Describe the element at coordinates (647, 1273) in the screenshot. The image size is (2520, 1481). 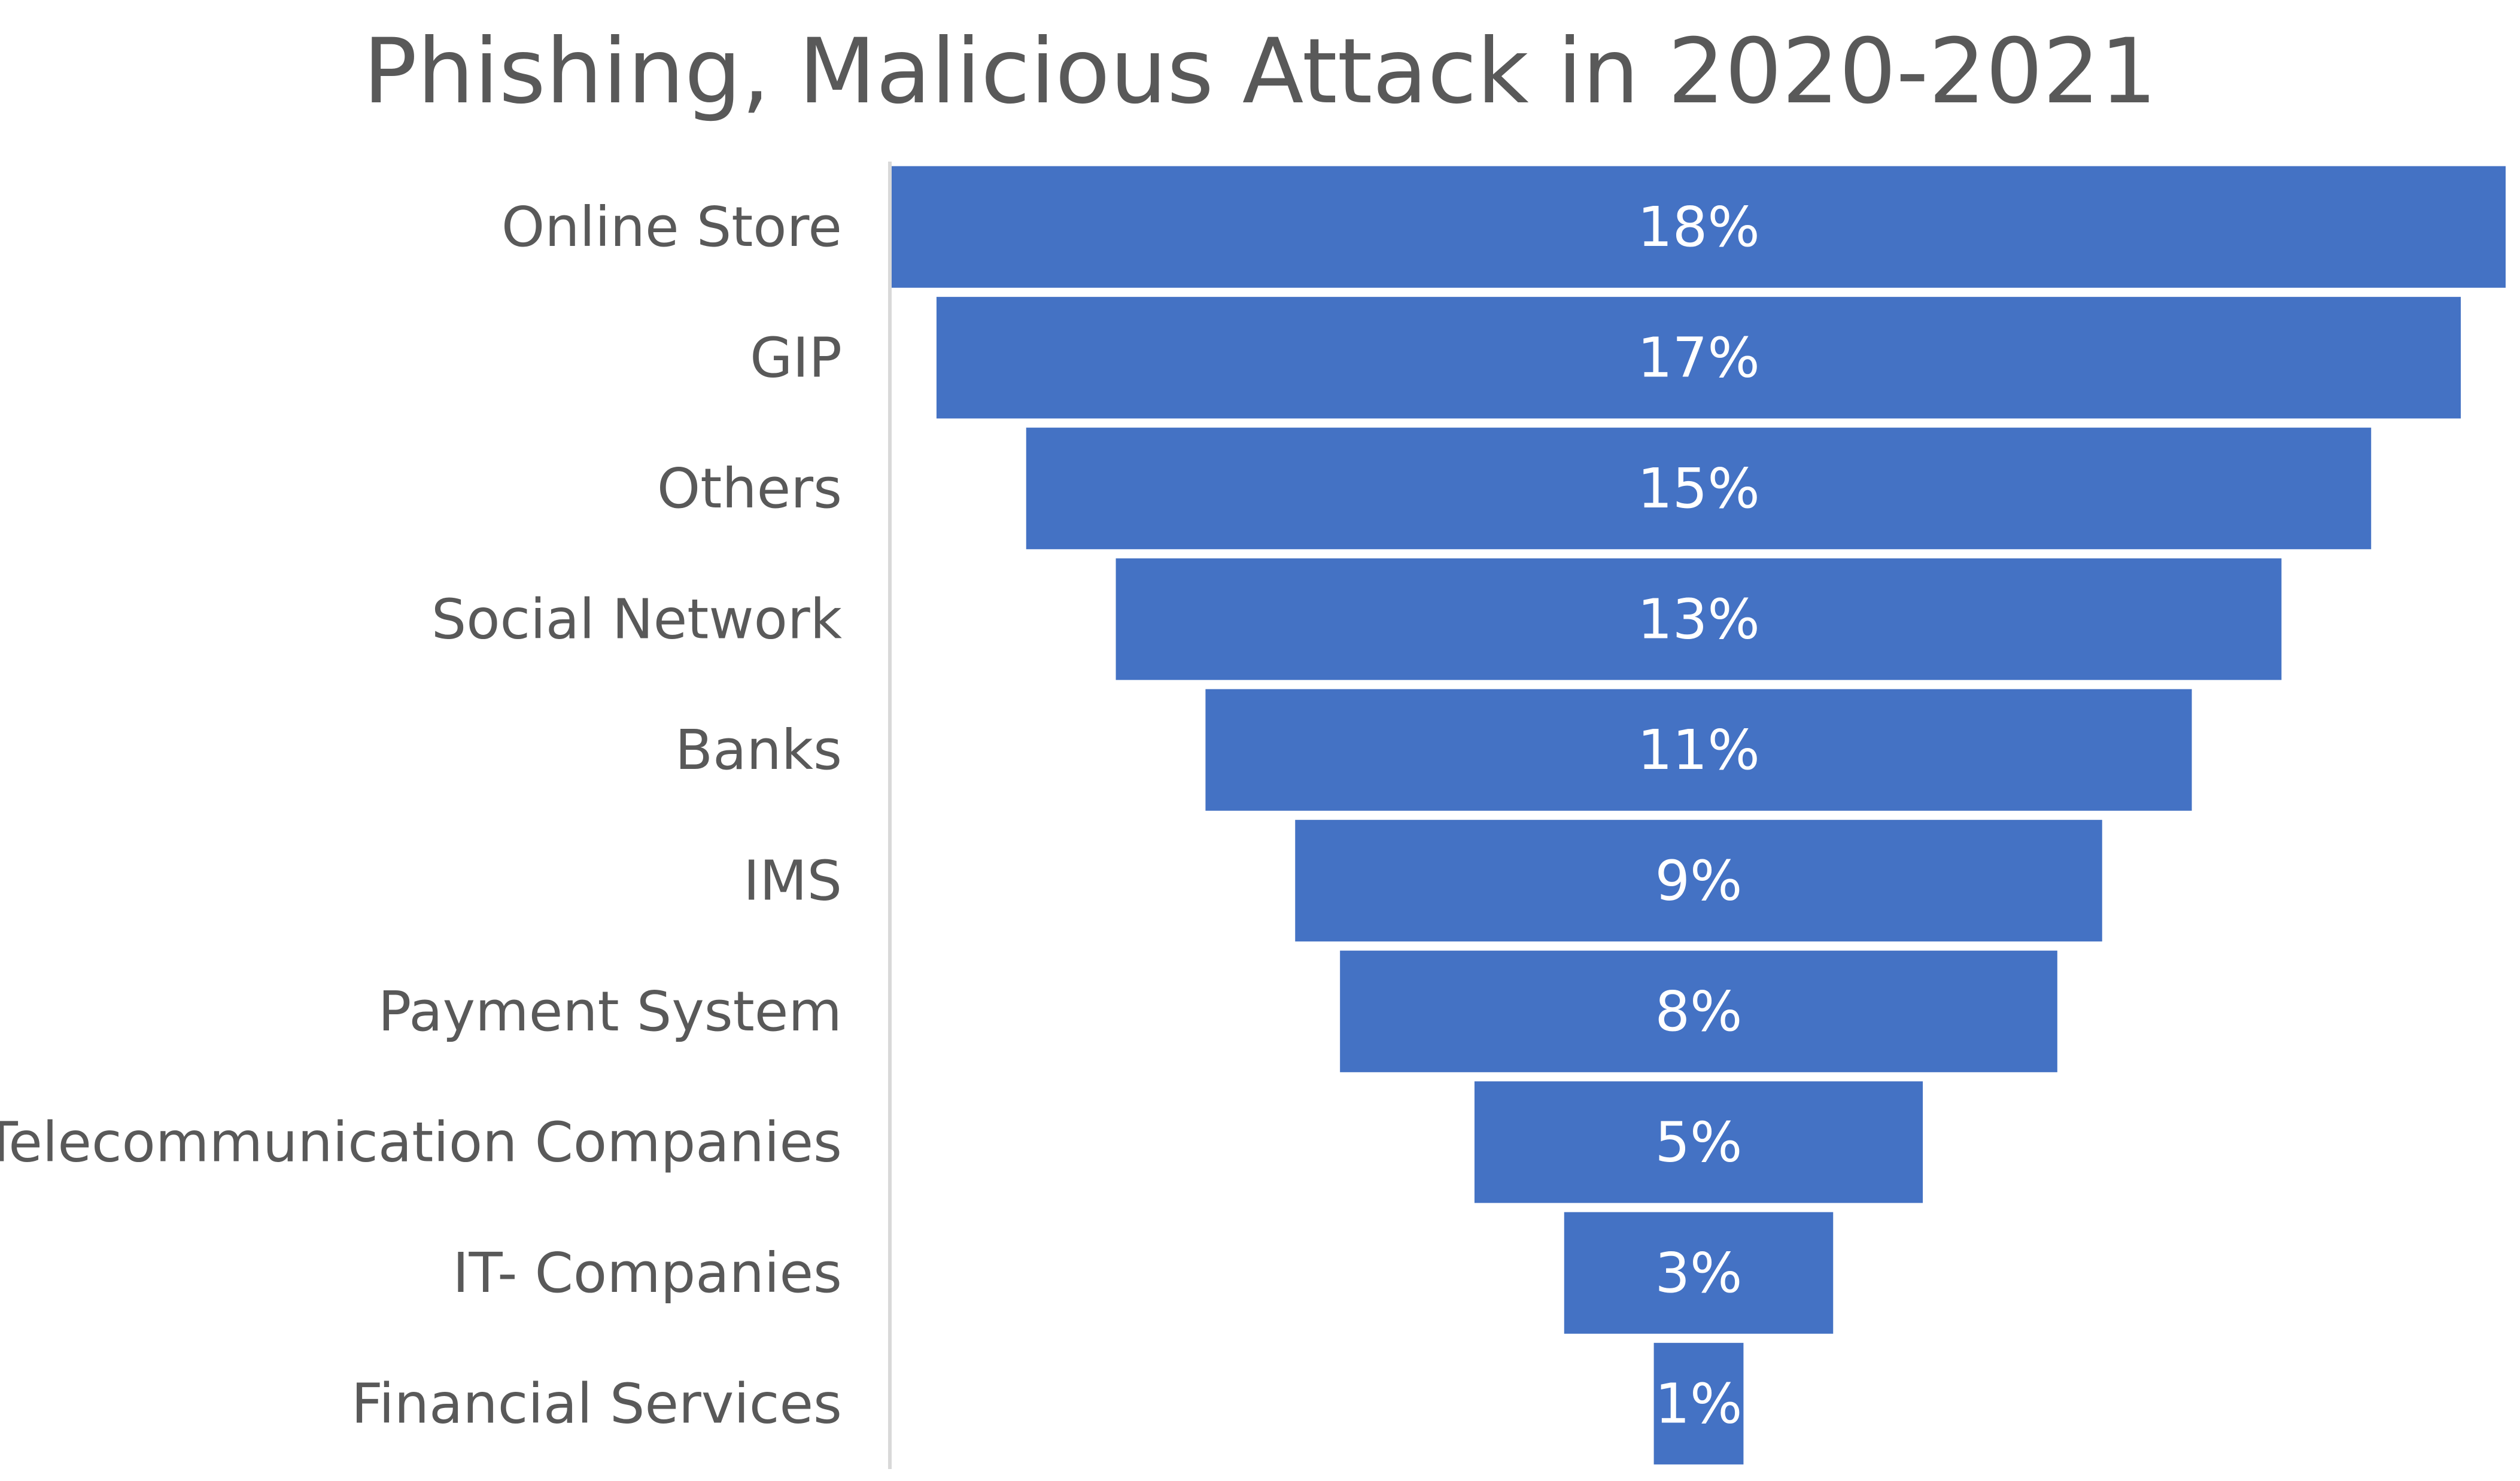
I see `category-label: IT- Companies` at that location.